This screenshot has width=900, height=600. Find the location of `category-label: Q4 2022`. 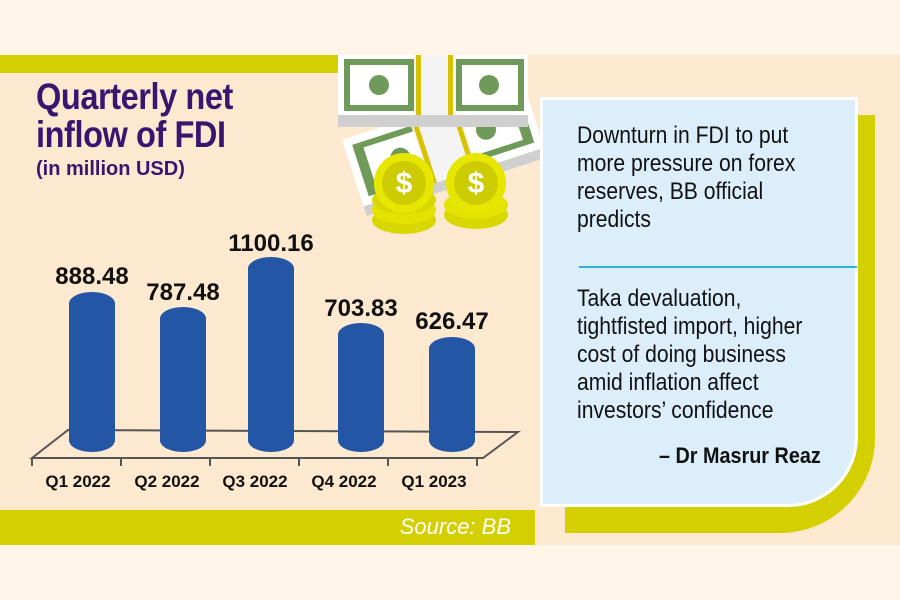

category-label: Q4 2022 is located at coordinates (344, 481).